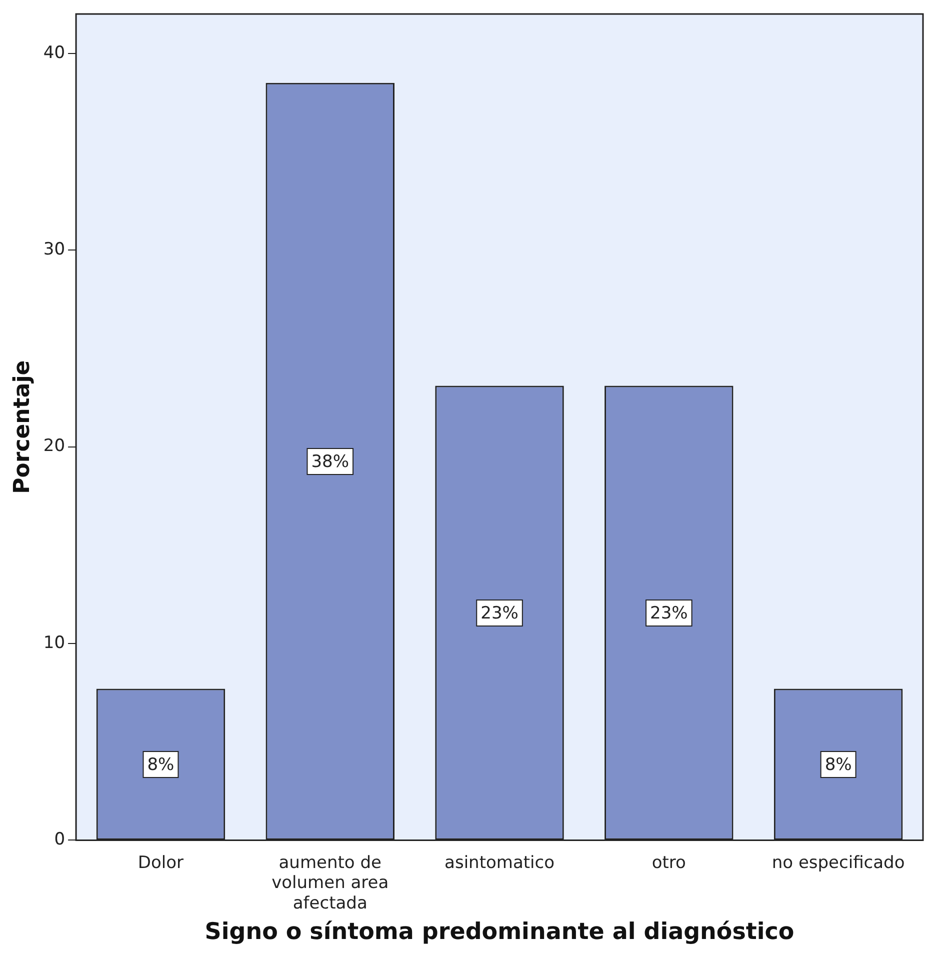  Describe the element at coordinates (499, 932) in the screenshot. I see `x-axis-title: Signo o síntoma predominante al diagnóstico` at that location.